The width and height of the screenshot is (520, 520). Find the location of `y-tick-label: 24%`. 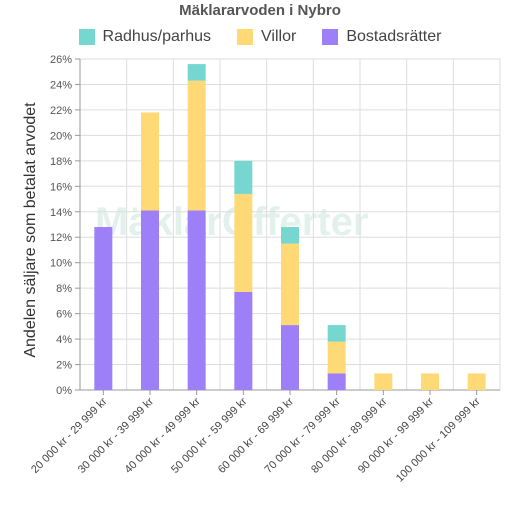

y-tick-label: 24% is located at coordinates (61, 85).